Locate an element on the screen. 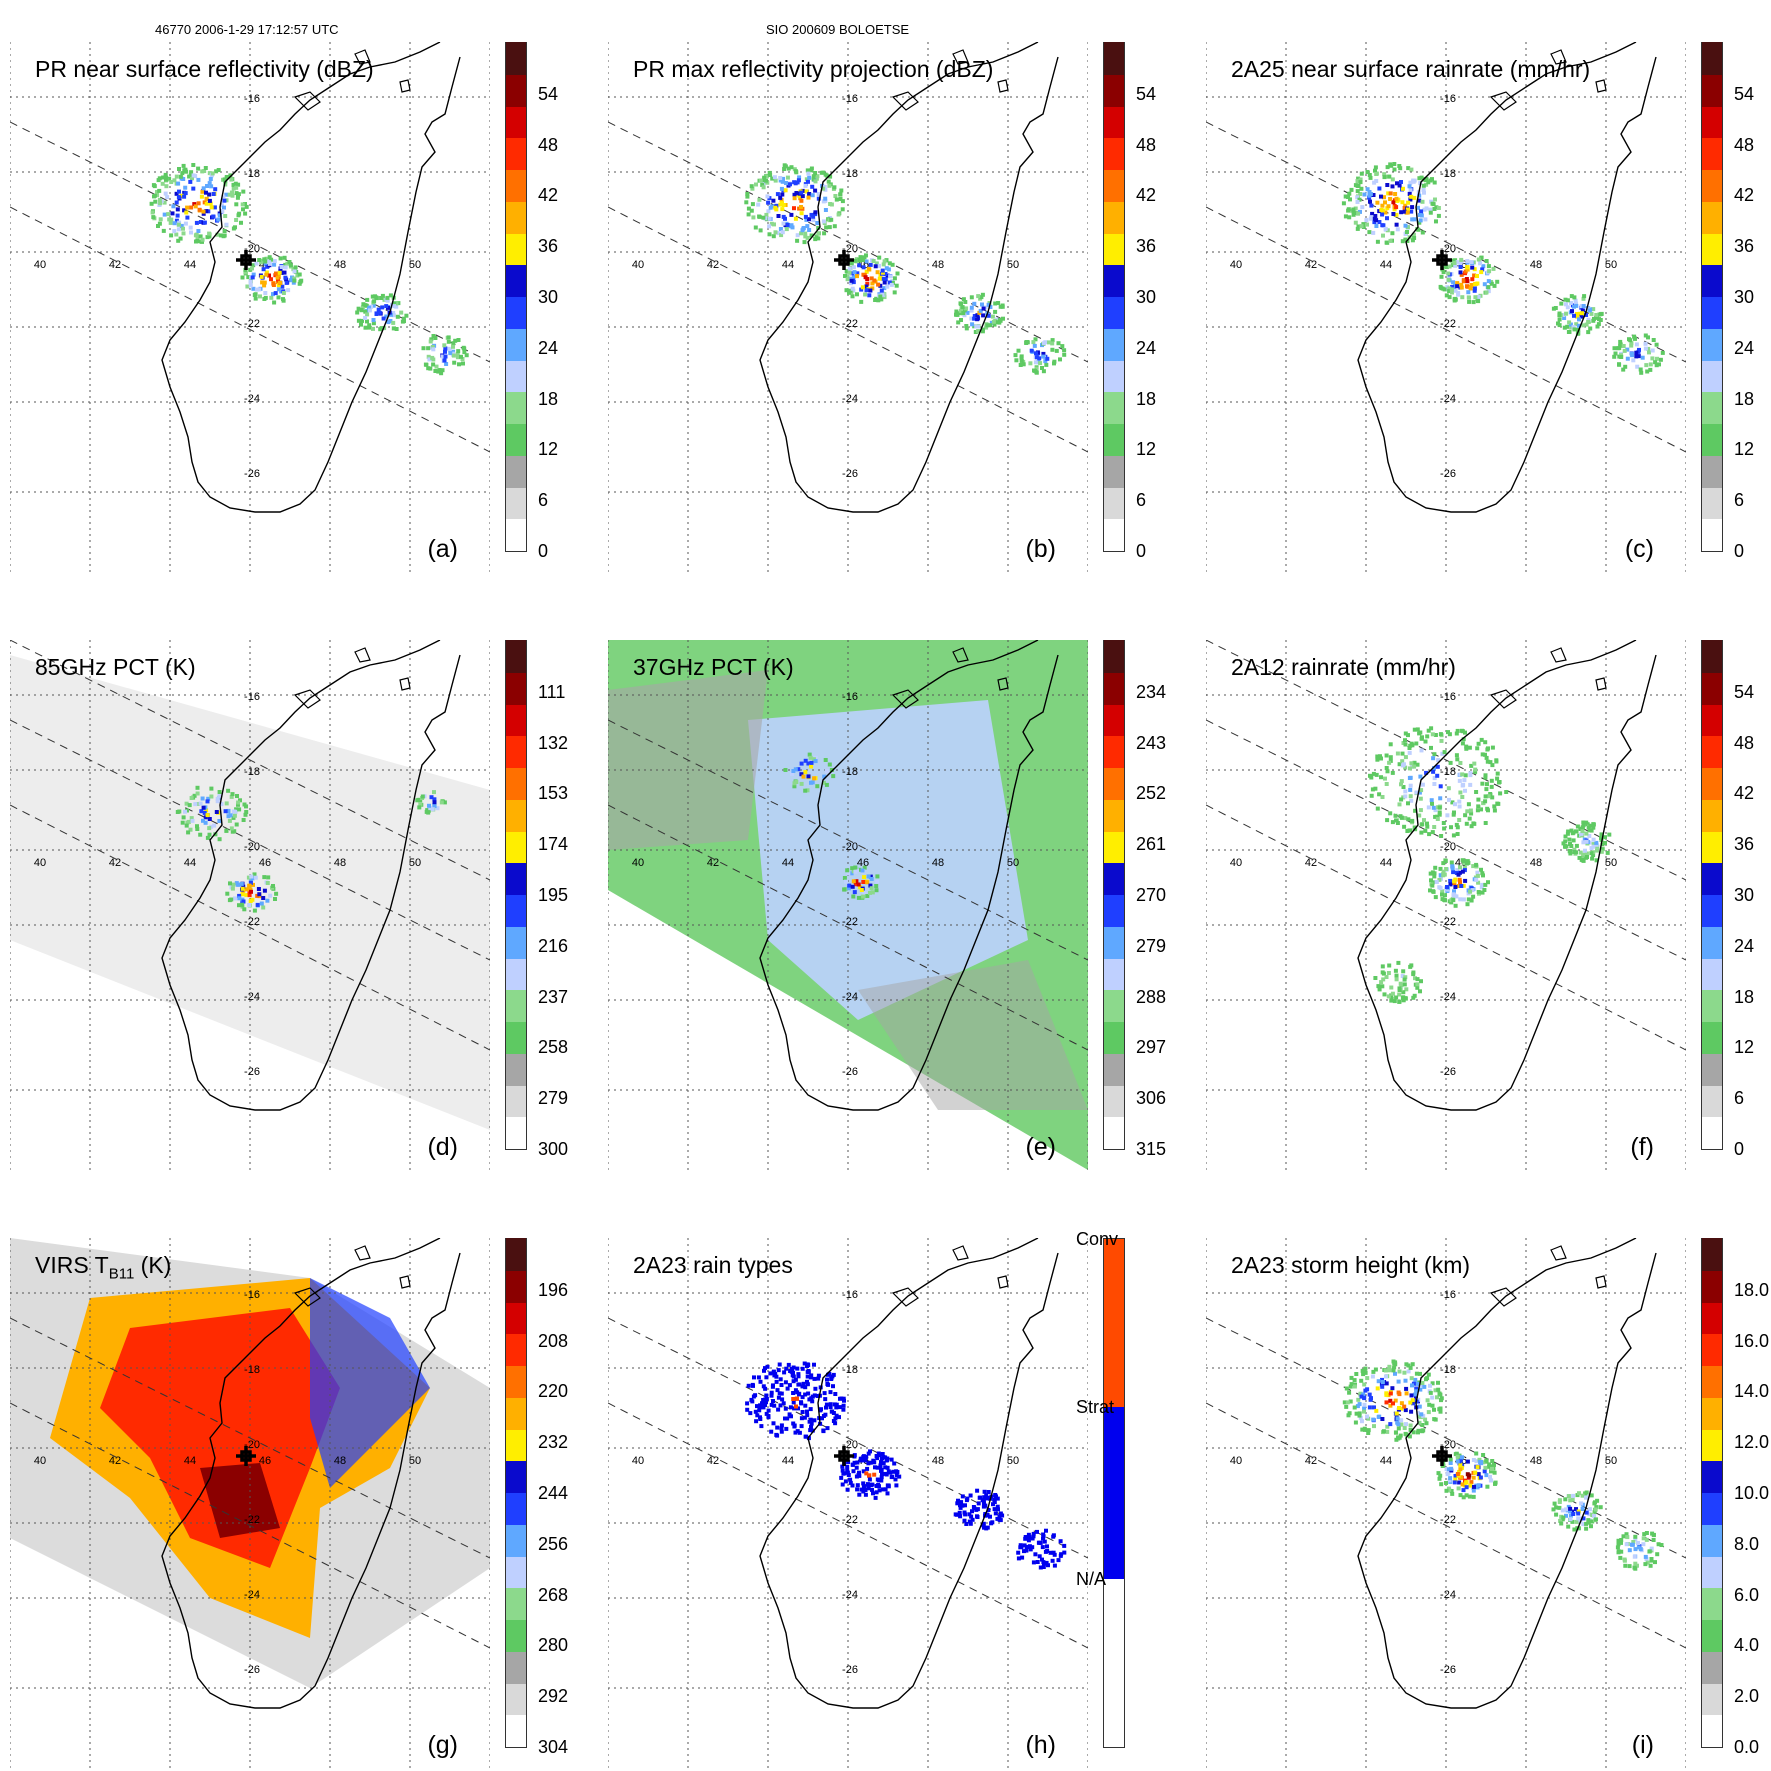 This screenshot has width=1771, height=1771. colorbar-label: 12 is located at coordinates (1744, 449).